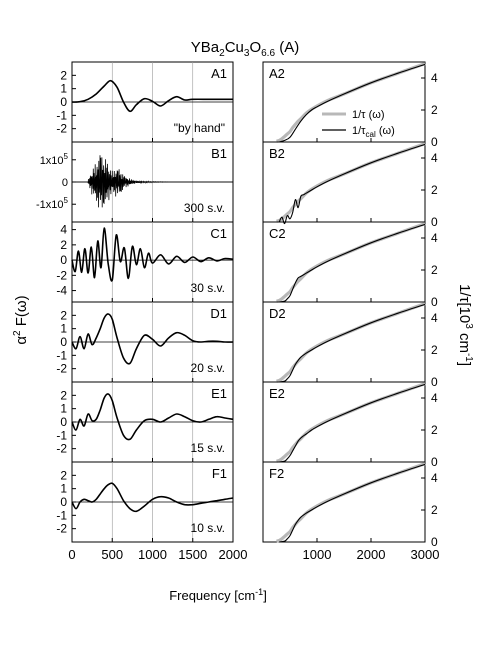  I want to click on series-exp-e2, so click(351, 422).